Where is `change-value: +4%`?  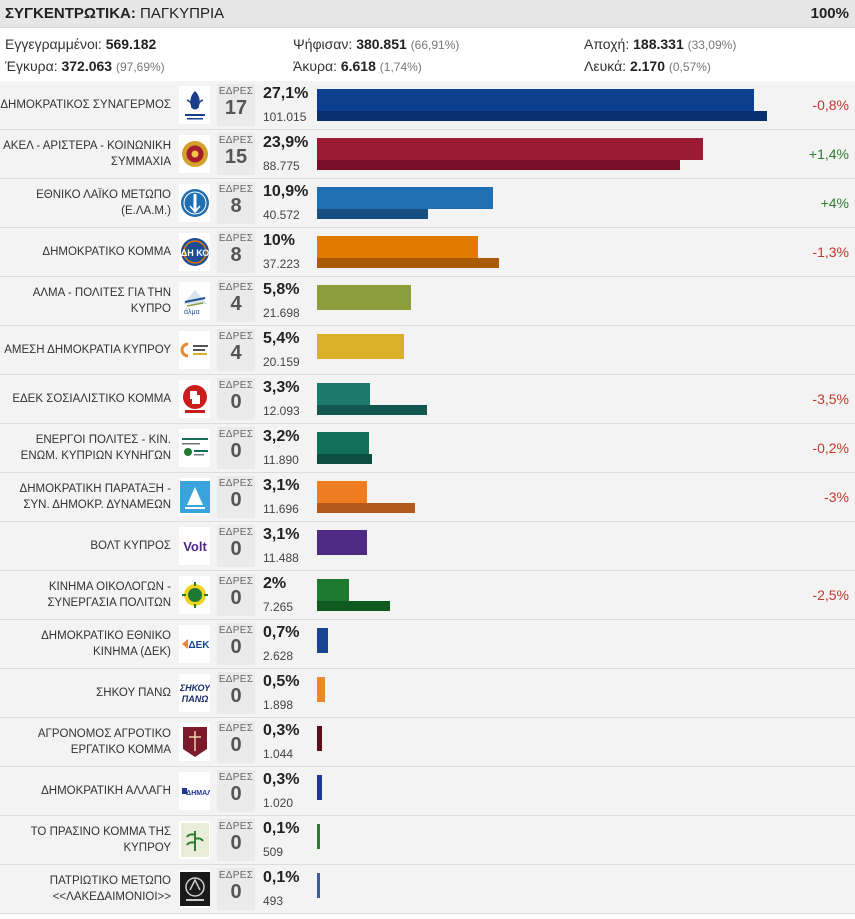
change-value: +4% is located at coordinates (834, 203).